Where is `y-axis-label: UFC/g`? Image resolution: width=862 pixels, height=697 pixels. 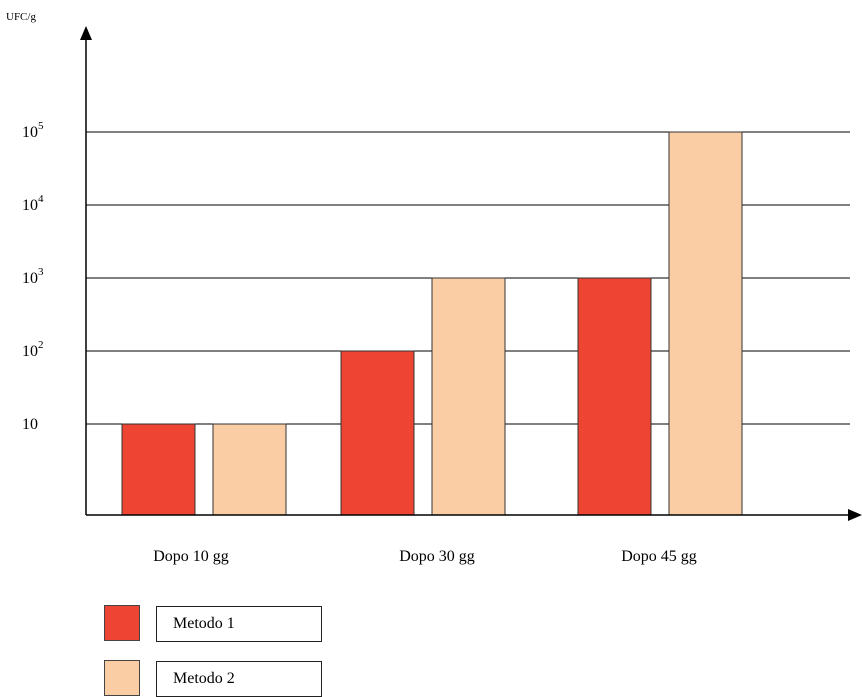
y-axis-label: UFC/g is located at coordinates (21, 17).